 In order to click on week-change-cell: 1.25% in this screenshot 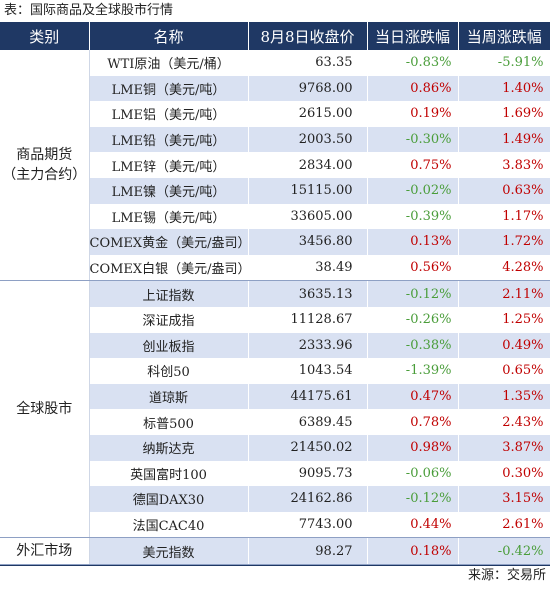, I will do `click(504, 319)`.